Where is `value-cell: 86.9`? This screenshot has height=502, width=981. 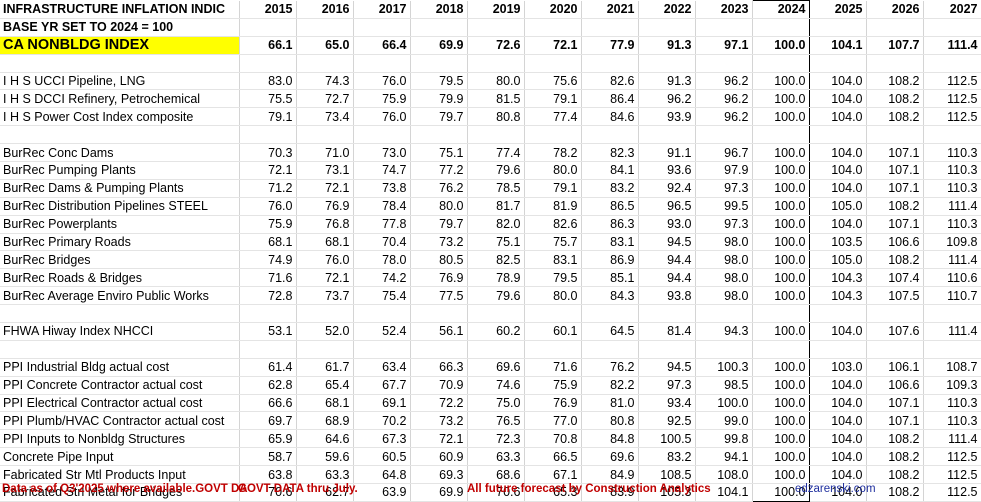
value-cell: 86.9 is located at coordinates (610, 260).